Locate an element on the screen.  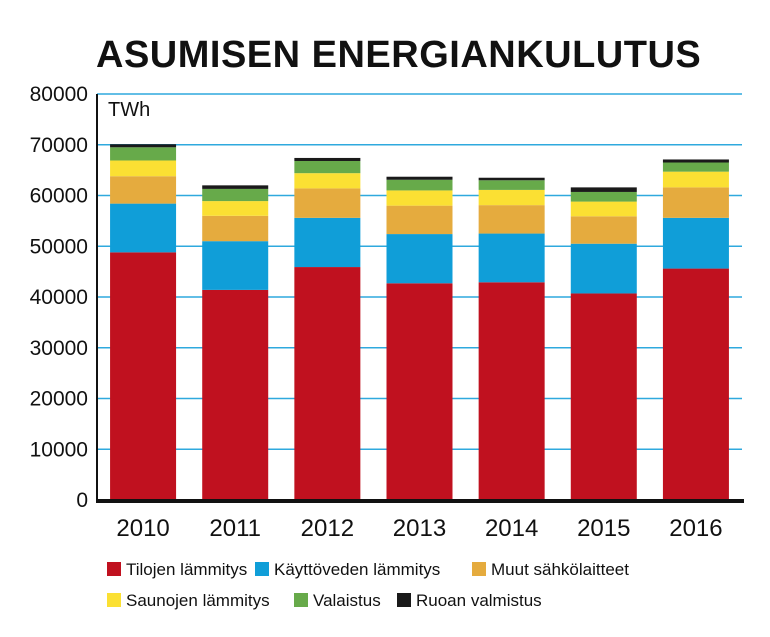
legend-label: Käyttöveden lämmitys is located at coordinates (357, 569).